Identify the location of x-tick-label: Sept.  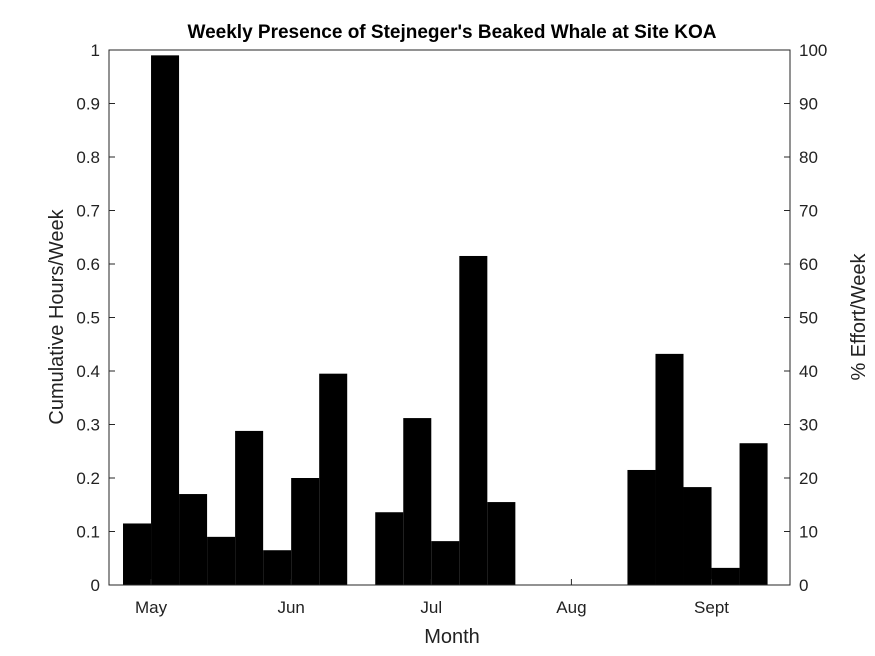
(711, 607).